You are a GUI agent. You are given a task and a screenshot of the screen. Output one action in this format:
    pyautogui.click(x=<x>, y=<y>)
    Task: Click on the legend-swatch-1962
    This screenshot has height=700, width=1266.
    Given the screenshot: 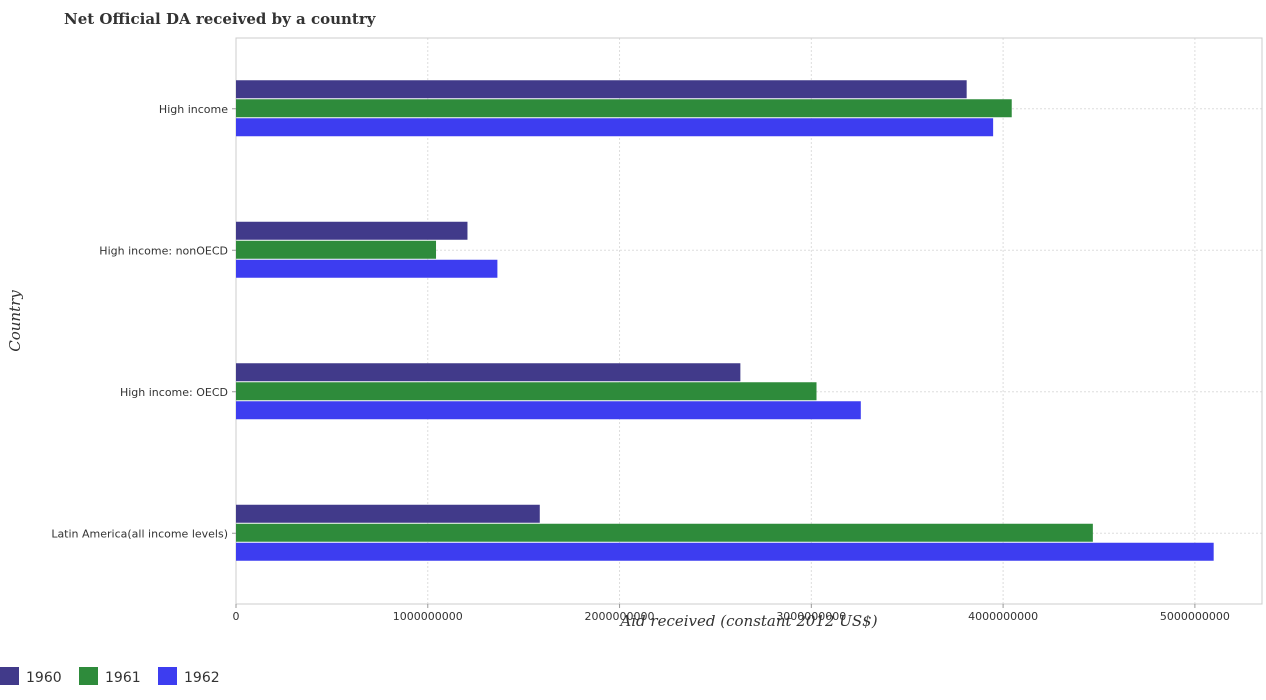 What is the action you would take?
    pyautogui.click(x=167, y=676)
    